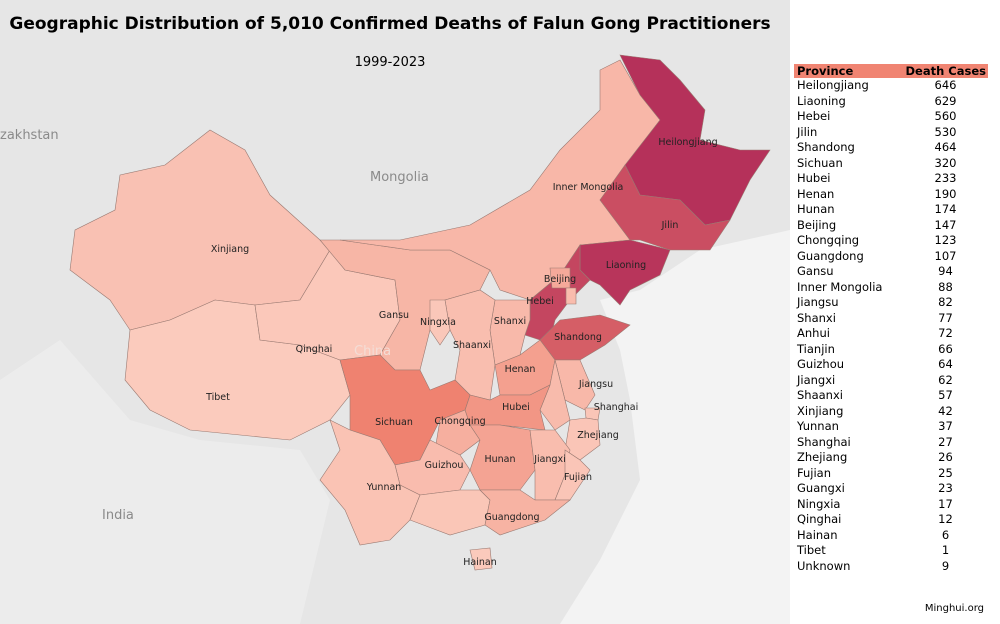 The width and height of the screenshot is (1000, 624). Describe the element at coordinates (820, 395) in the screenshot. I see `province-name: Shaanxi` at that location.